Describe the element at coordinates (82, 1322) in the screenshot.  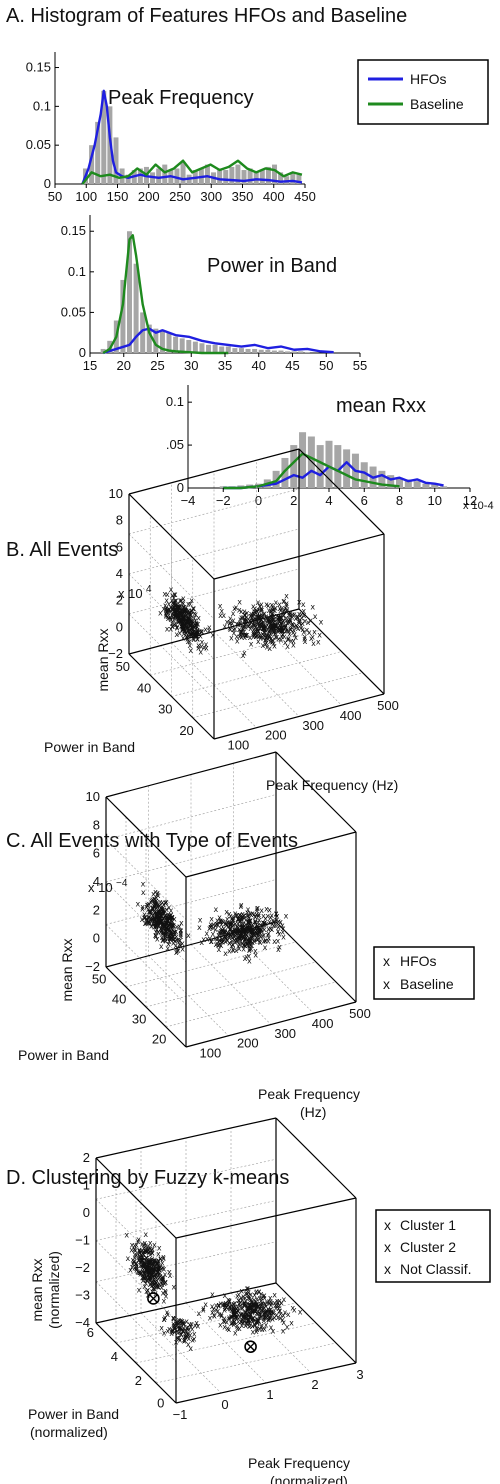
I see `pD-ztick-label: −4` at that location.